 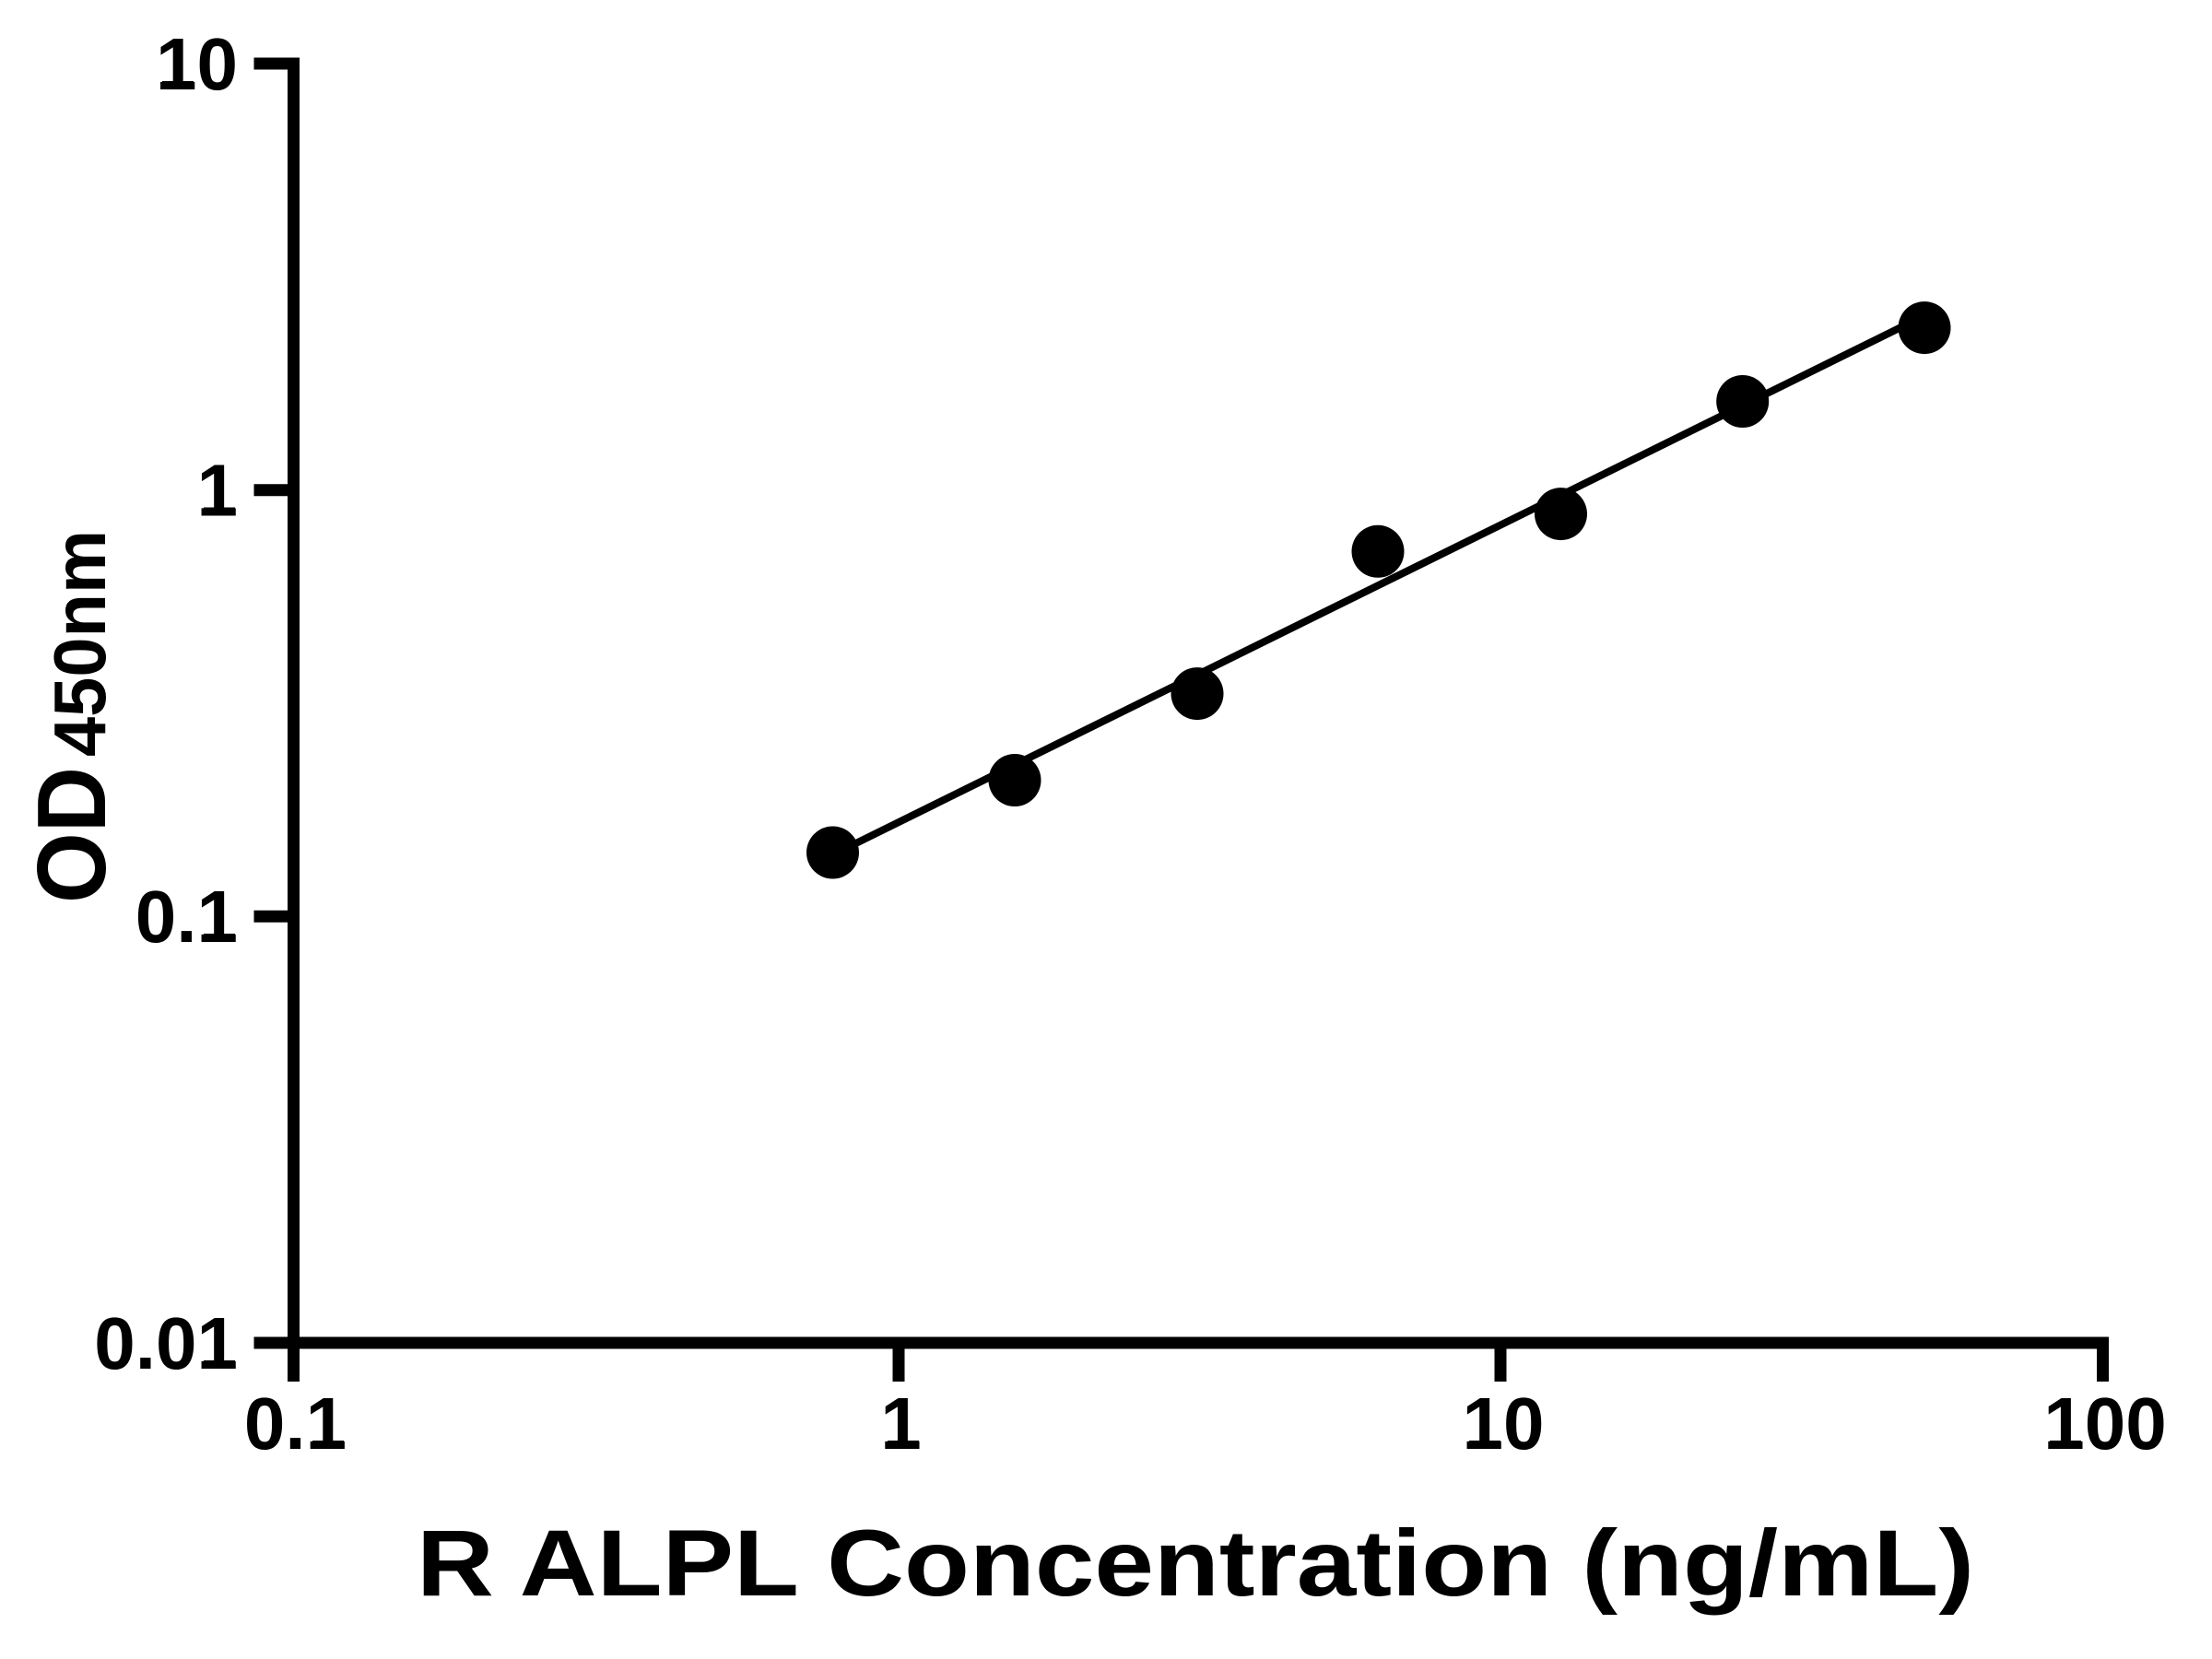 What do you see at coordinates (166, 1343) in the screenshot?
I see `svg-text: 0.01` at bounding box center [166, 1343].